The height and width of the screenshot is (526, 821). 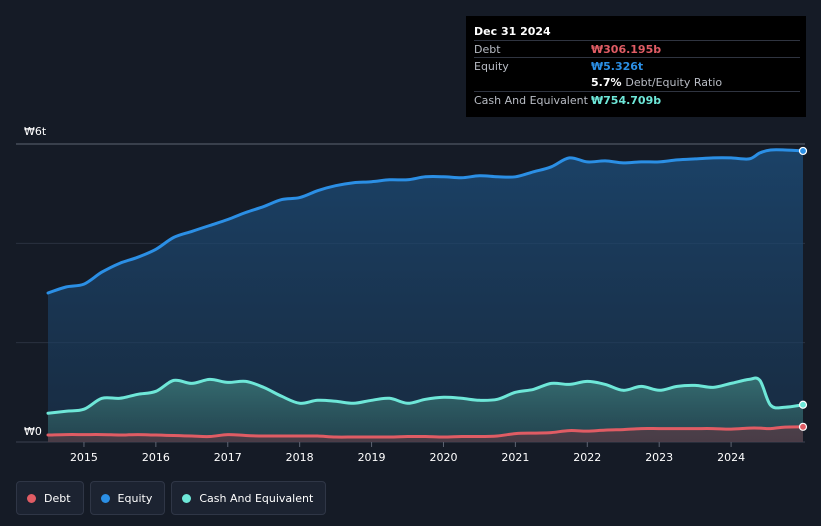 I want to click on legend-cash-toggle: Cash And Equivalent, so click(x=249, y=498).